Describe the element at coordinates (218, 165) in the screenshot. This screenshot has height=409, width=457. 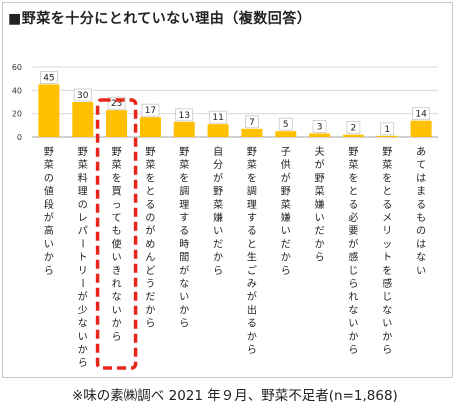
I see `category-label-char: 分` at that location.